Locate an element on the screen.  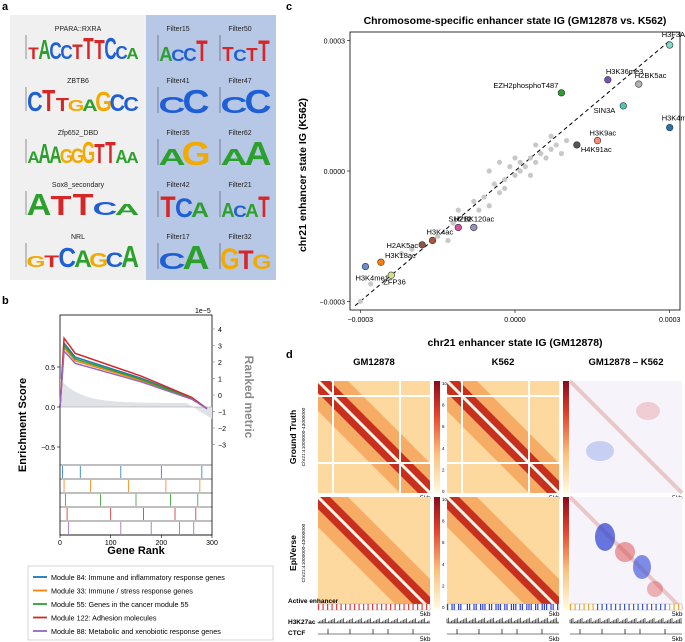
filter-name: Filter21 is located at coordinates (239, 185).